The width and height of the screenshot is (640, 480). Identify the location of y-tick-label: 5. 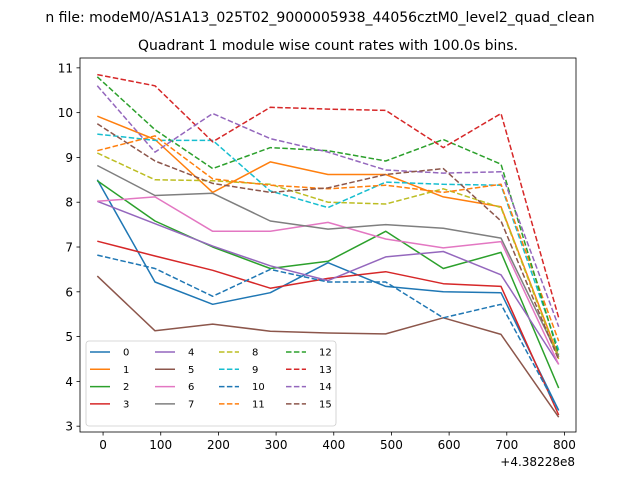
(69, 337).